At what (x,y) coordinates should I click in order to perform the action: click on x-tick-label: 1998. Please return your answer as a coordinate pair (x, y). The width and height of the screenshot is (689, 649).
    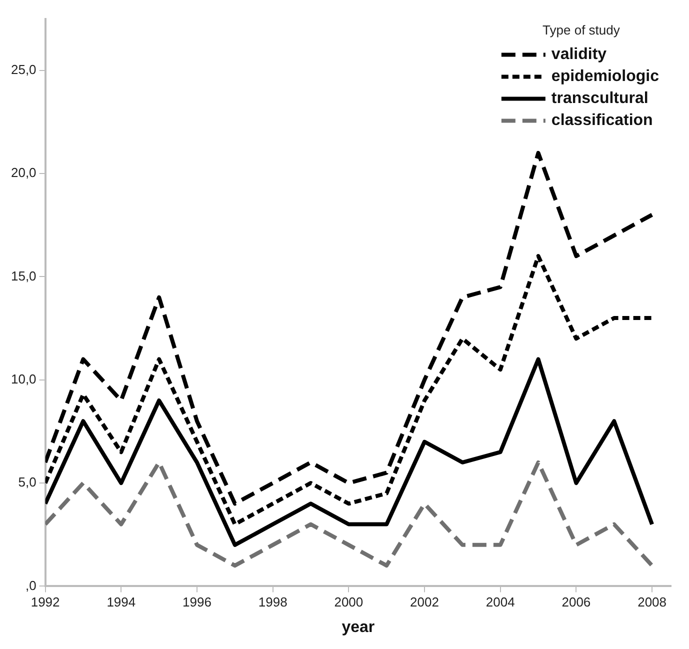
    Looking at the image, I should click on (273, 602).